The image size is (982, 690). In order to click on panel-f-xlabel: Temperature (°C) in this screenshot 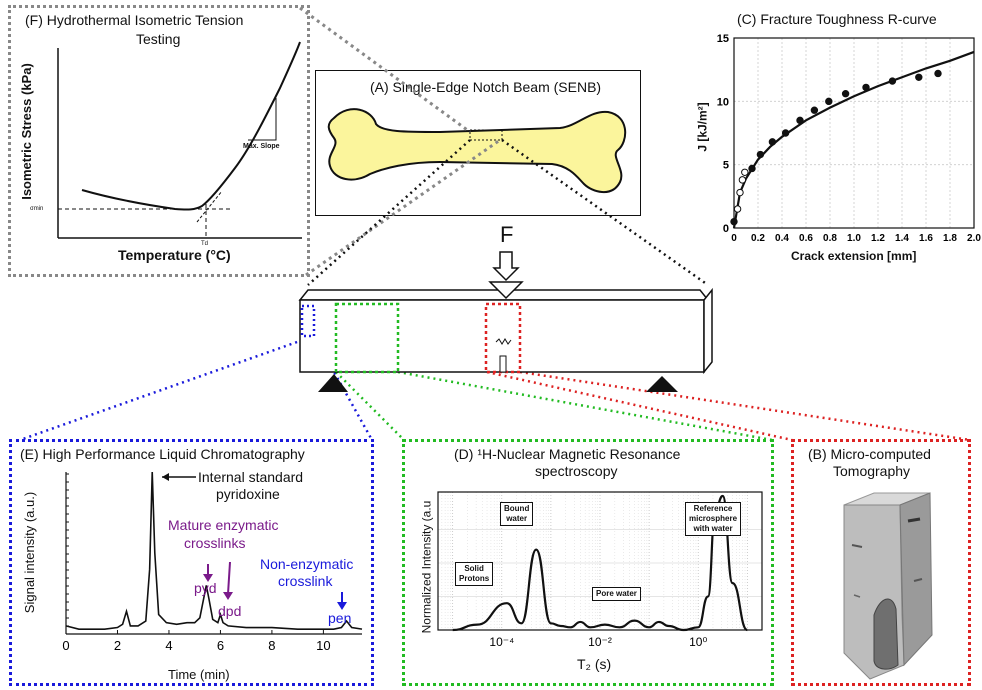, I will do `click(174, 255)`.